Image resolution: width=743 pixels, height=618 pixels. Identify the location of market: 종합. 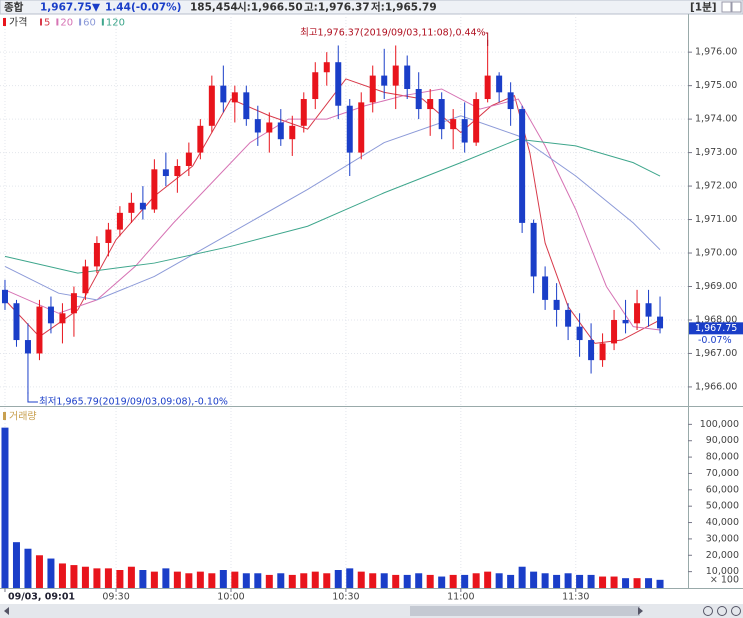
(14, 7).